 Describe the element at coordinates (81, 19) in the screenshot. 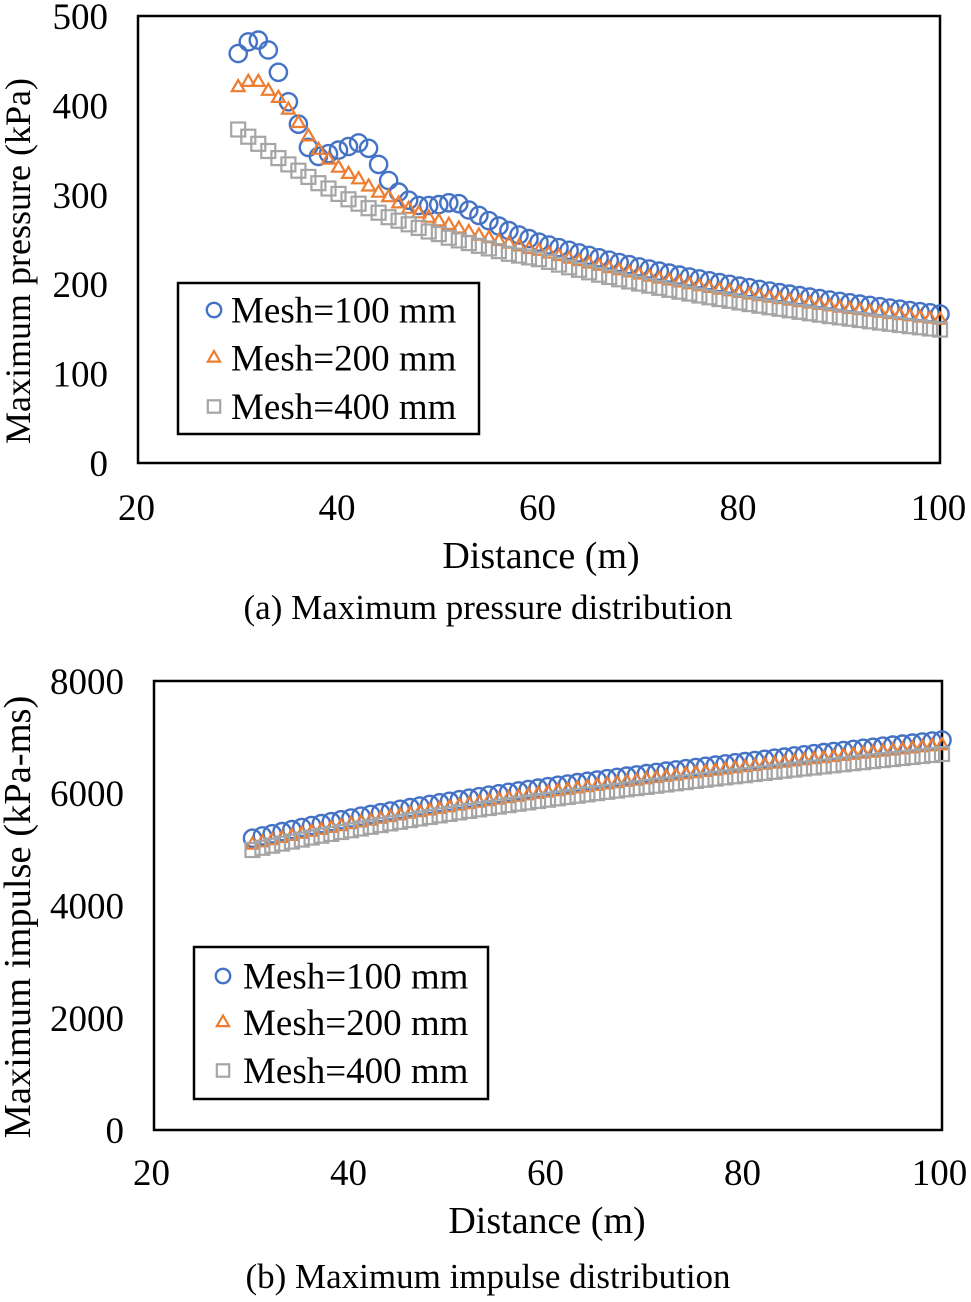

I see `svg-text: 500` at that location.